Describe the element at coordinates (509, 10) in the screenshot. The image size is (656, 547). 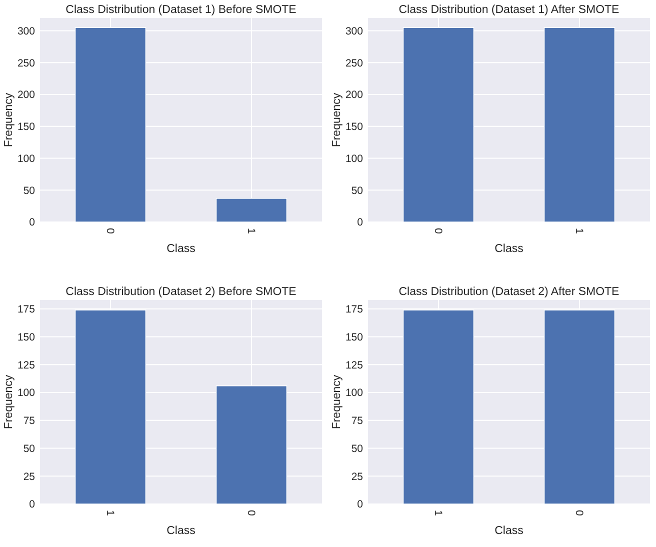
I see `chart-title: Class Distribution (Dataset 1) After SMOTE` at that location.